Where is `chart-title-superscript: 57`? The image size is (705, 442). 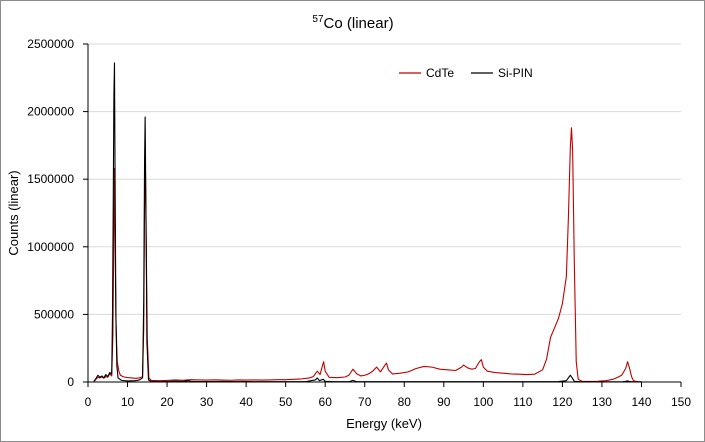 chart-title-superscript: 57 is located at coordinates (318, 19).